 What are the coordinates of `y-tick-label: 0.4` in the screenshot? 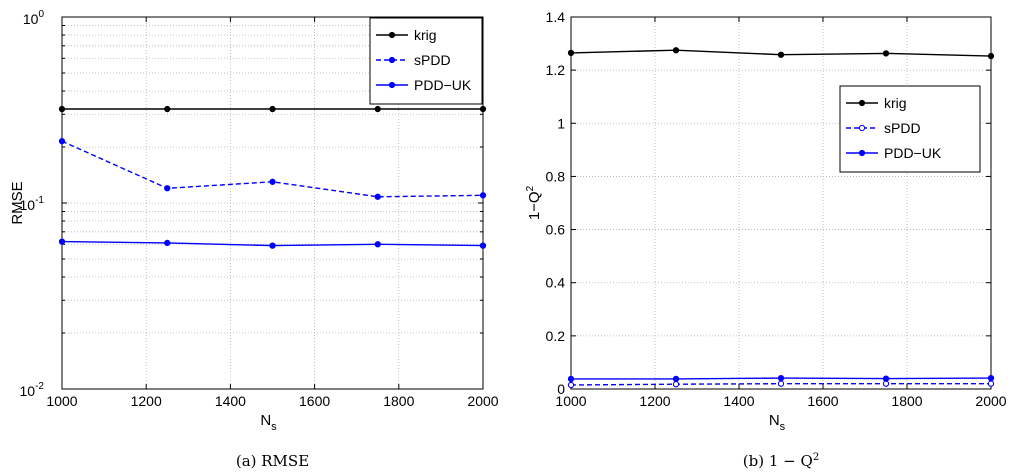 It's located at (556, 283).